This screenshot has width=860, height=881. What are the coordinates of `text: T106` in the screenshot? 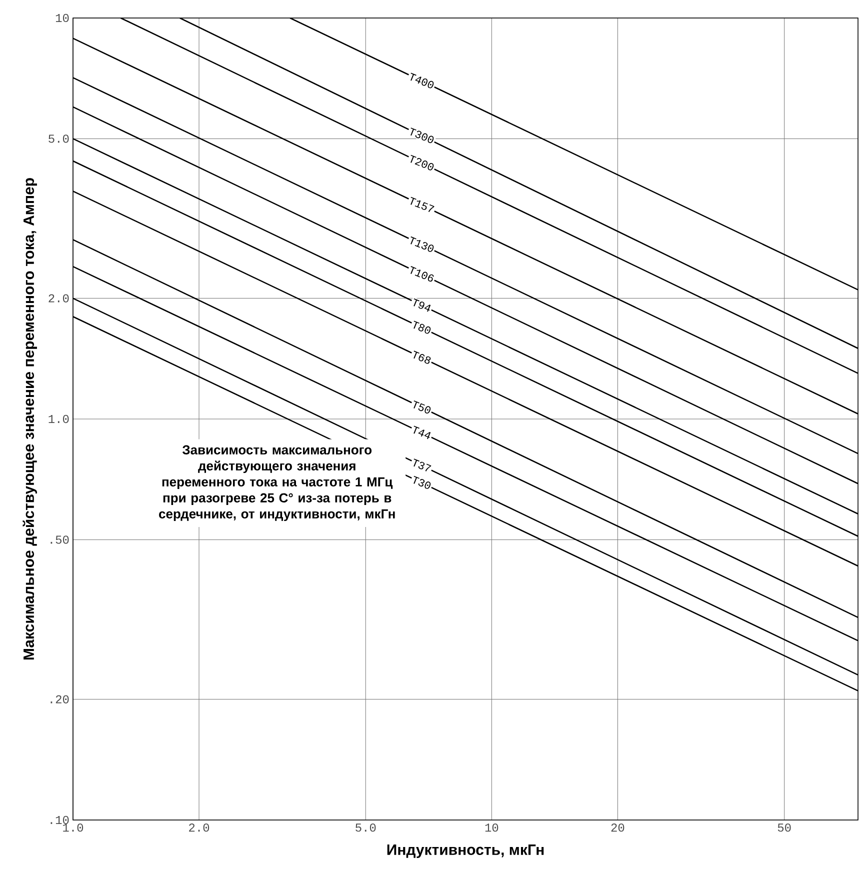 It's located at (422, 274).